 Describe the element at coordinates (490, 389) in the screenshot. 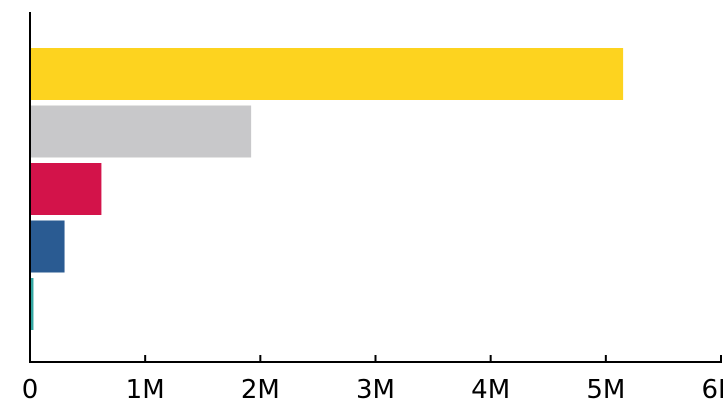

I see `x-tick-label: 4M` at that location.